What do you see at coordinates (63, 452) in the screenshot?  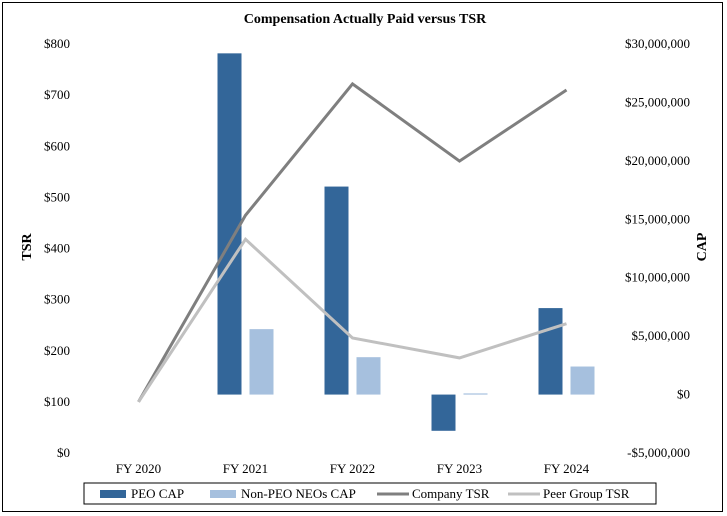 I see `left-tick-label: $0` at bounding box center [63, 452].